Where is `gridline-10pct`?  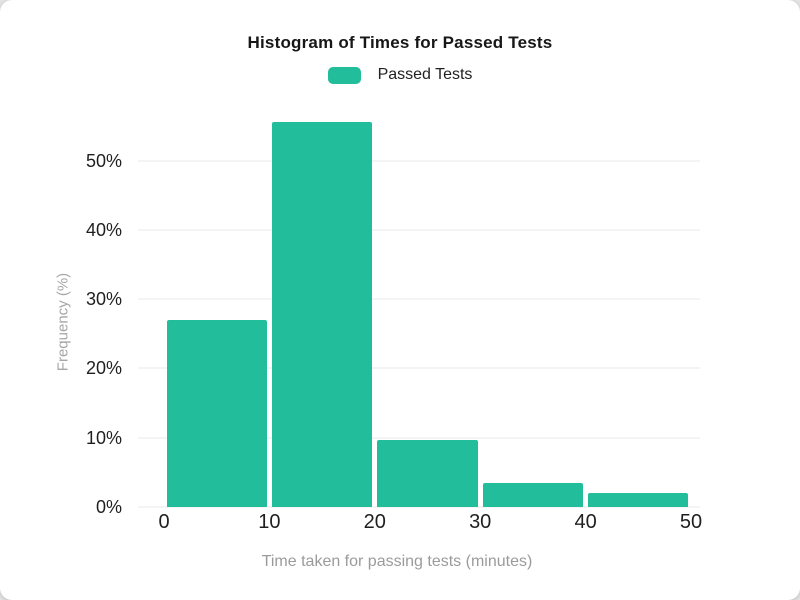 gridline-10pct is located at coordinates (419, 437).